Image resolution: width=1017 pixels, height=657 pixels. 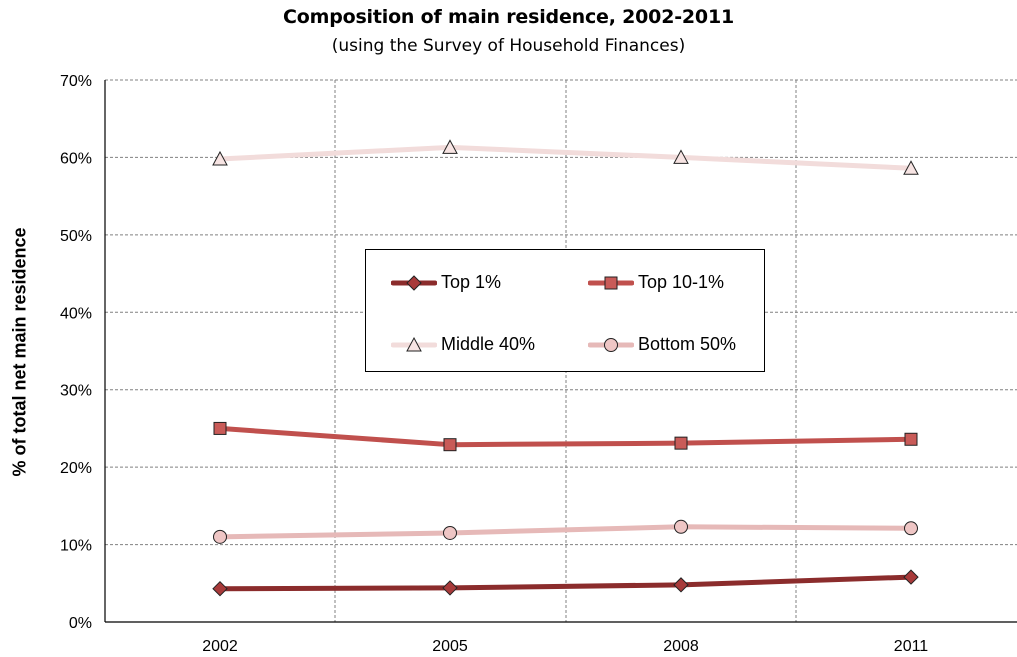 What do you see at coordinates (76, 236) in the screenshot?
I see `y-tick-label: 50%` at bounding box center [76, 236].